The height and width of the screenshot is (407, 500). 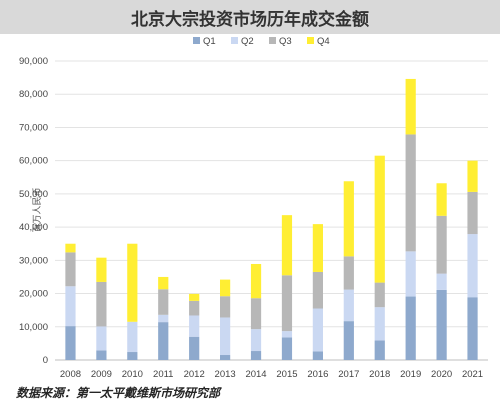 I want to click on x-tick-label: 2011, so click(x=163, y=374).